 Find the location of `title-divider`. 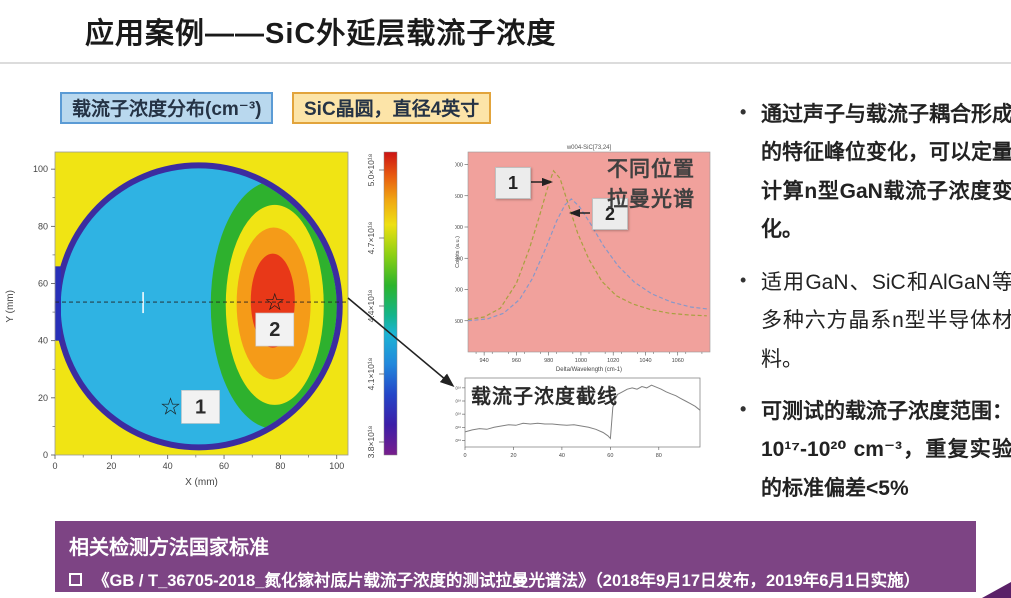

title-divider is located at coordinates (505, 63).